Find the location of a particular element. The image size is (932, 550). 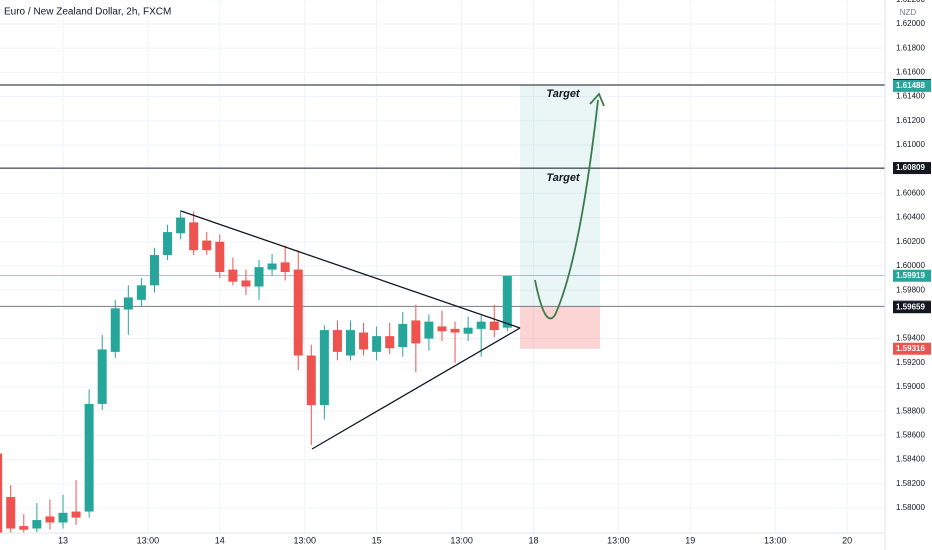

y-tick-label: 1.58200 is located at coordinates (910, 483).